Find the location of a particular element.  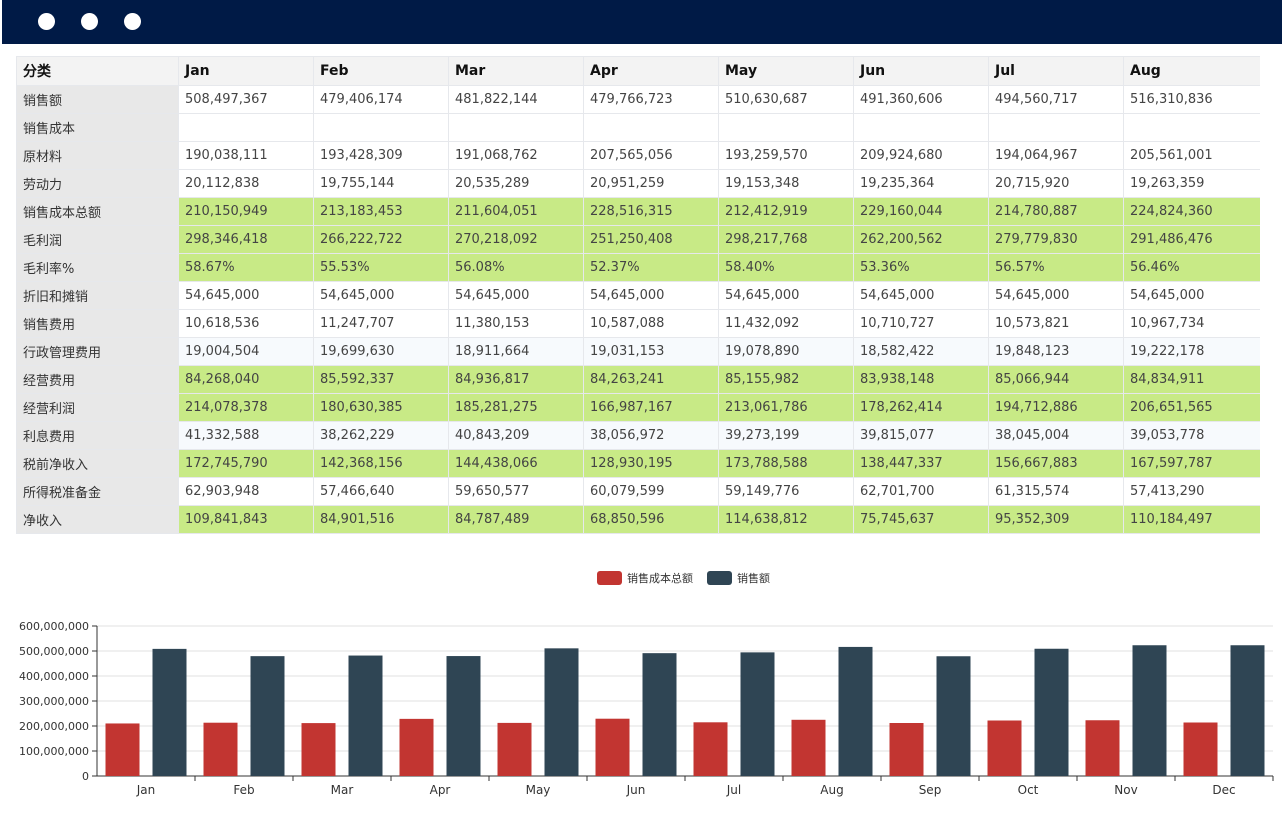

table-cell: 19,004,504 is located at coordinates (246, 351).